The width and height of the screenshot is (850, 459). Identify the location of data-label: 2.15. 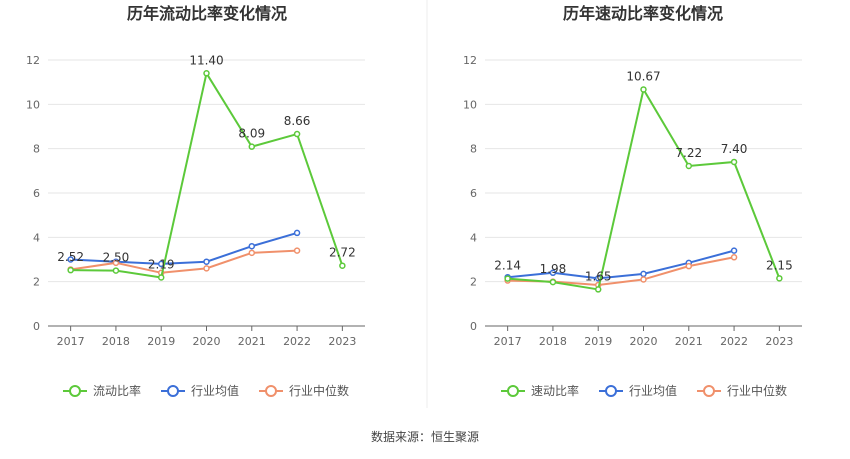
(779, 265).